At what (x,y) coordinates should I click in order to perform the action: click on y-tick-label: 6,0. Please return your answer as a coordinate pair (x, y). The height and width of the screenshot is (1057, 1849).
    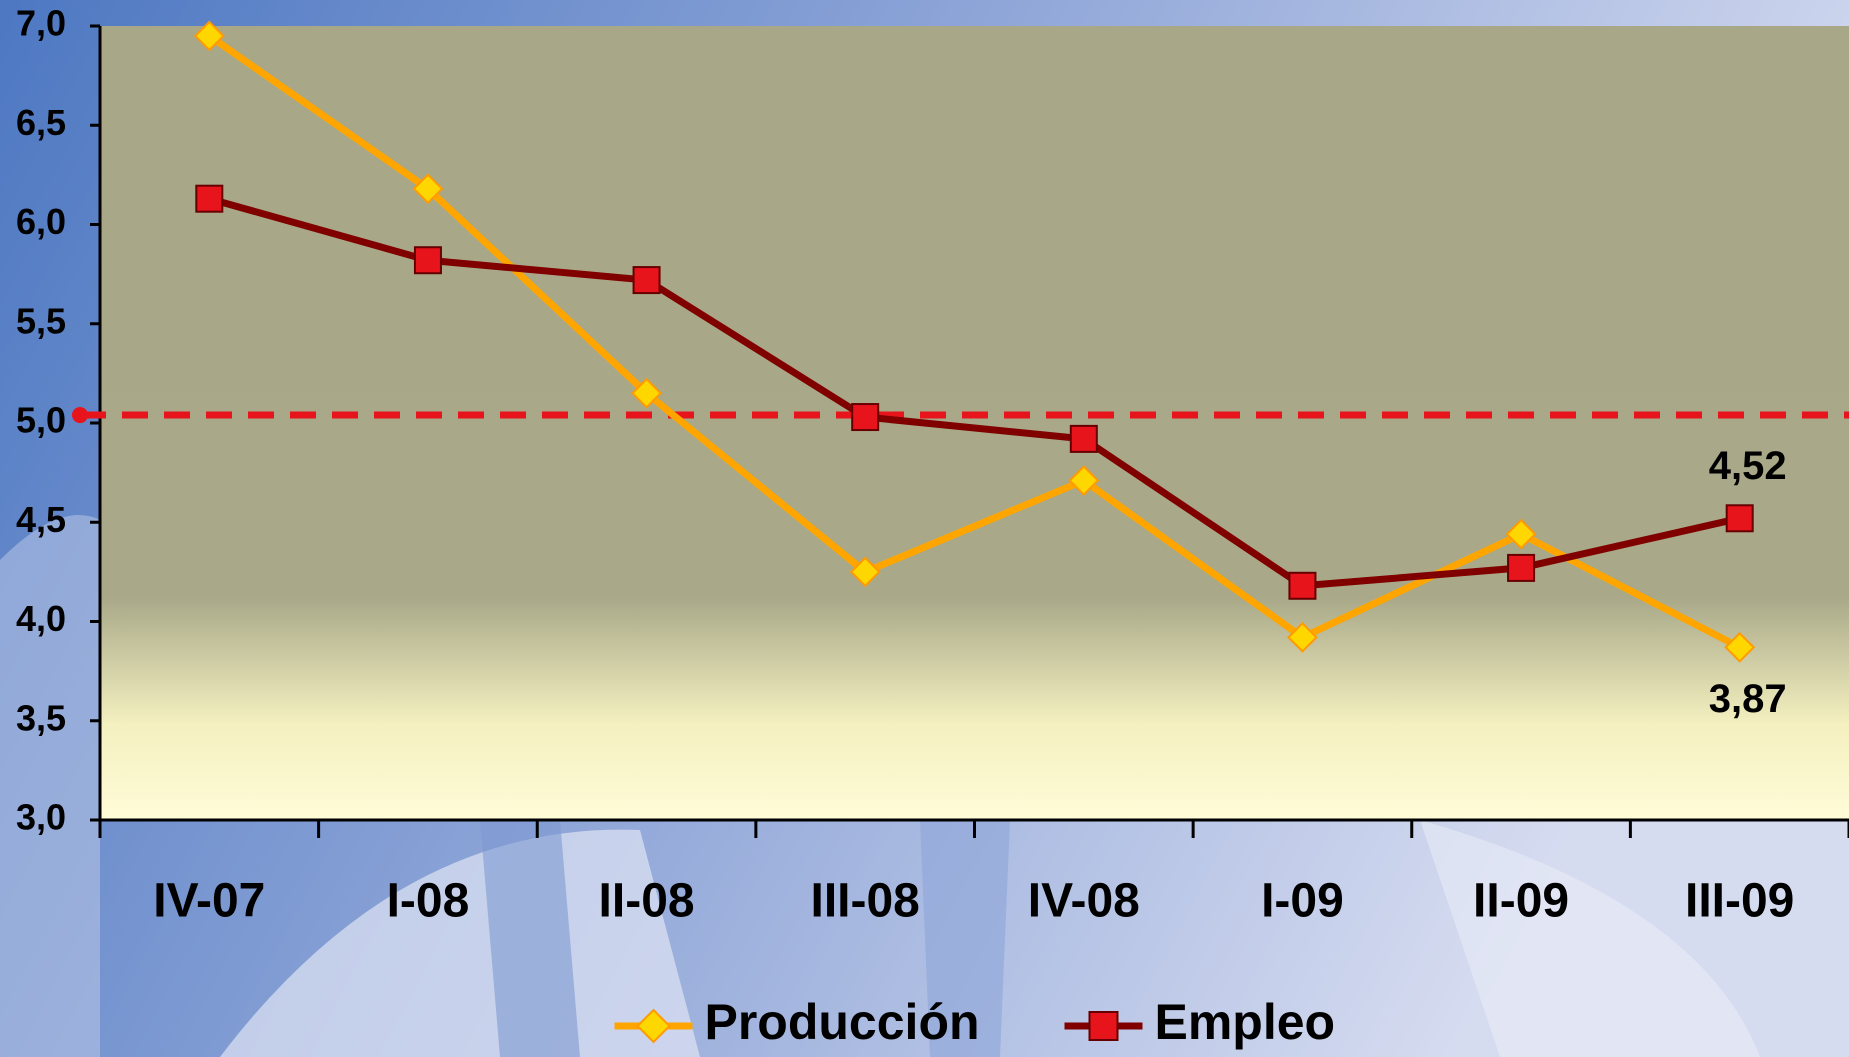
    Looking at the image, I should click on (41, 221).